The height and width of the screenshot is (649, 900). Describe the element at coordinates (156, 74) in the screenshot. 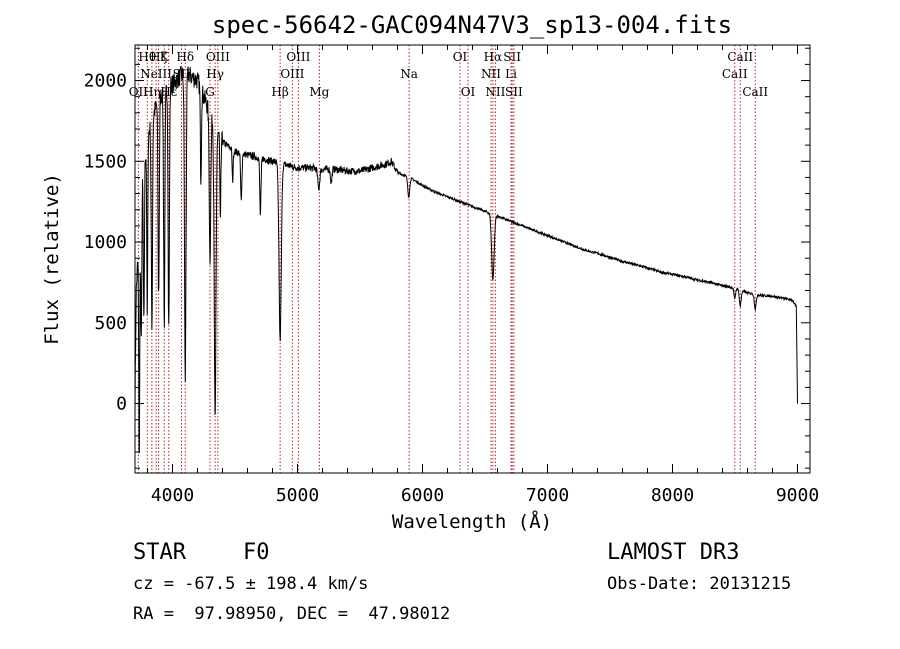

I see `line-marker-label: NeIII` at that location.